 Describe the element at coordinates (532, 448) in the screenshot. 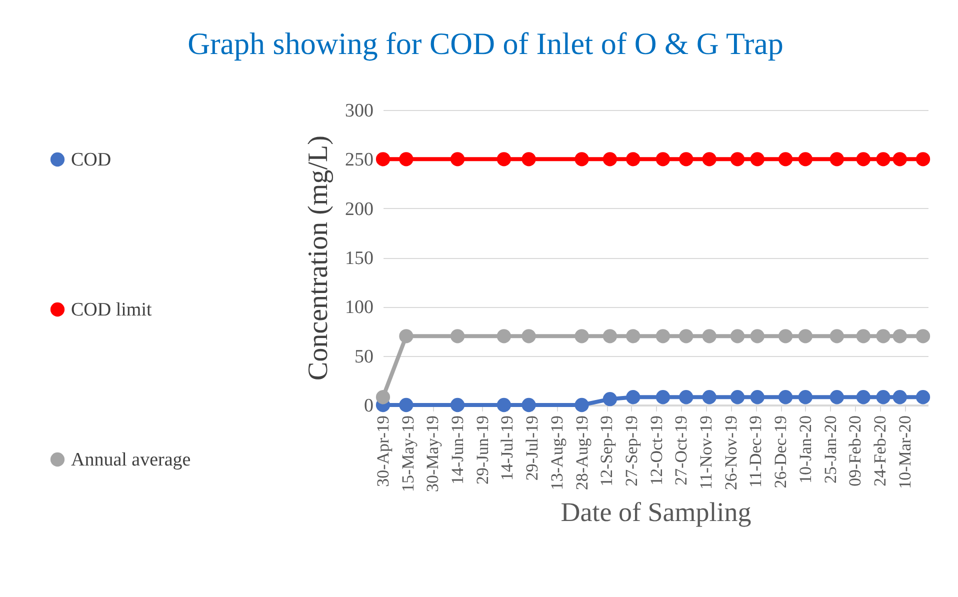

I see `x-tick-label: 29-Jul-19` at that location.